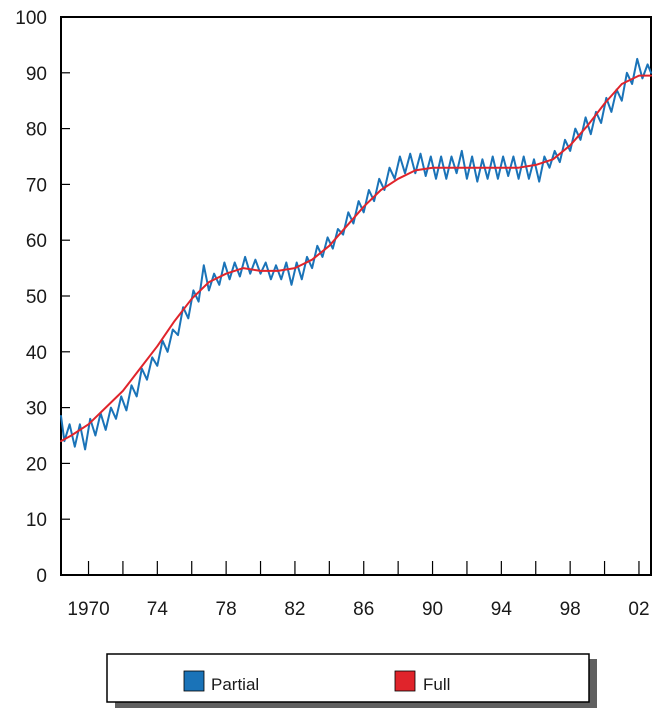 The image size is (652, 708). What do you see at coordinates (226, 609) in the screenshot?
I see `x-tick-label: 78` at bounding box center [226, 609].